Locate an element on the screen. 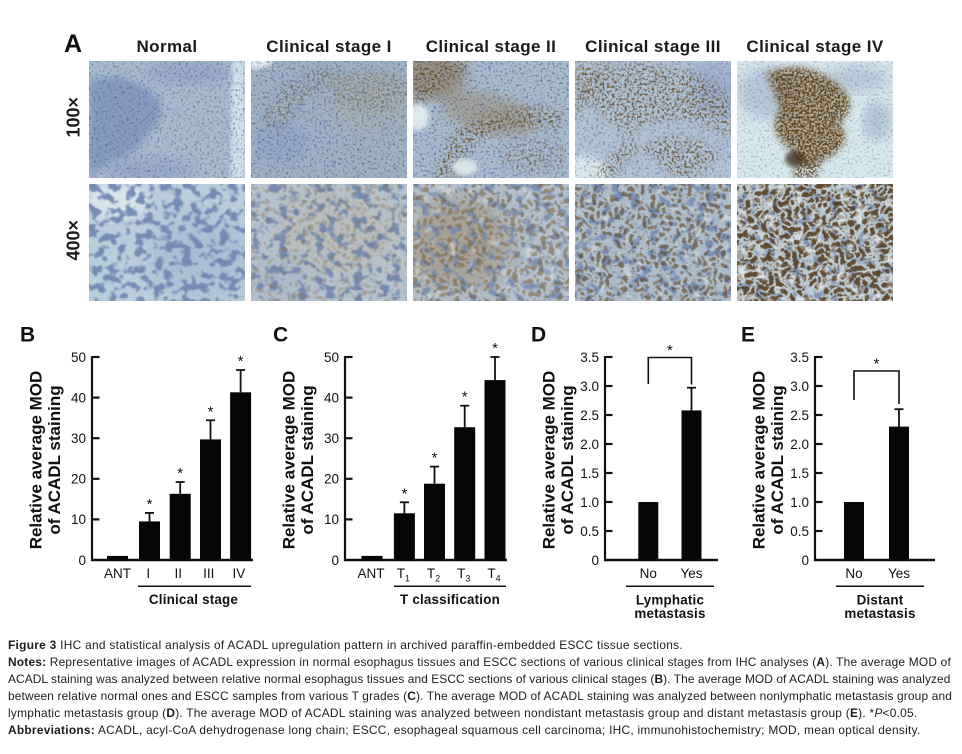 The image size is (962, 754). svg-text: D is located at coordinates (538, 335).